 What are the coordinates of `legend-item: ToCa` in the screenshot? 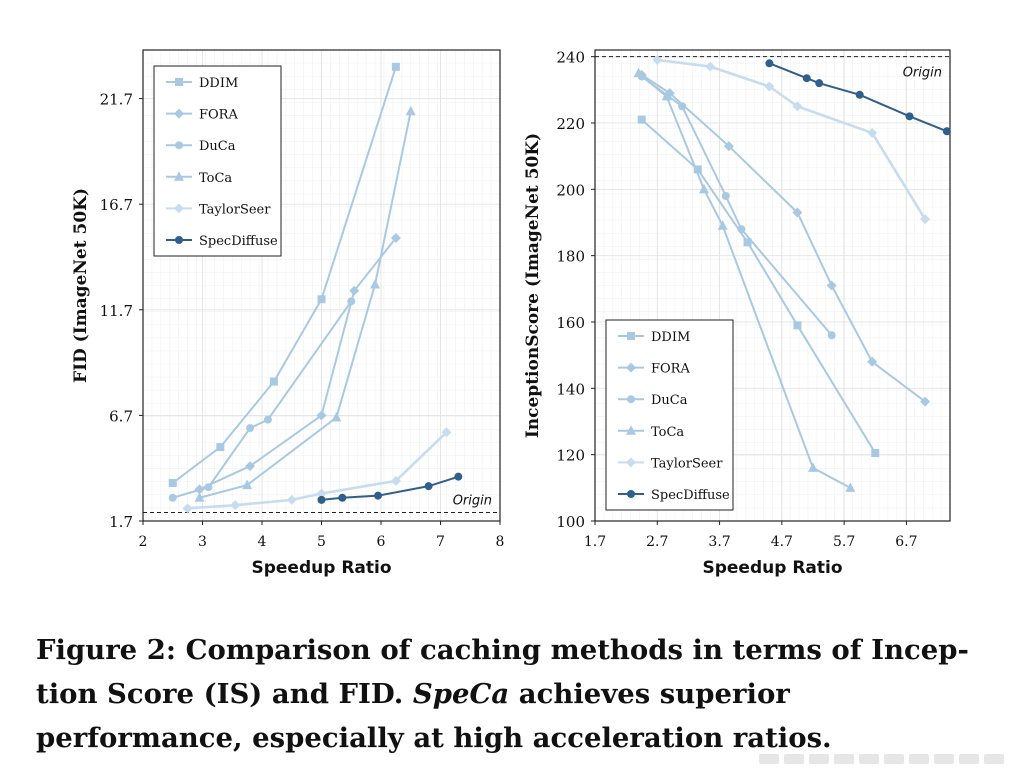 It's located at (651, 432).